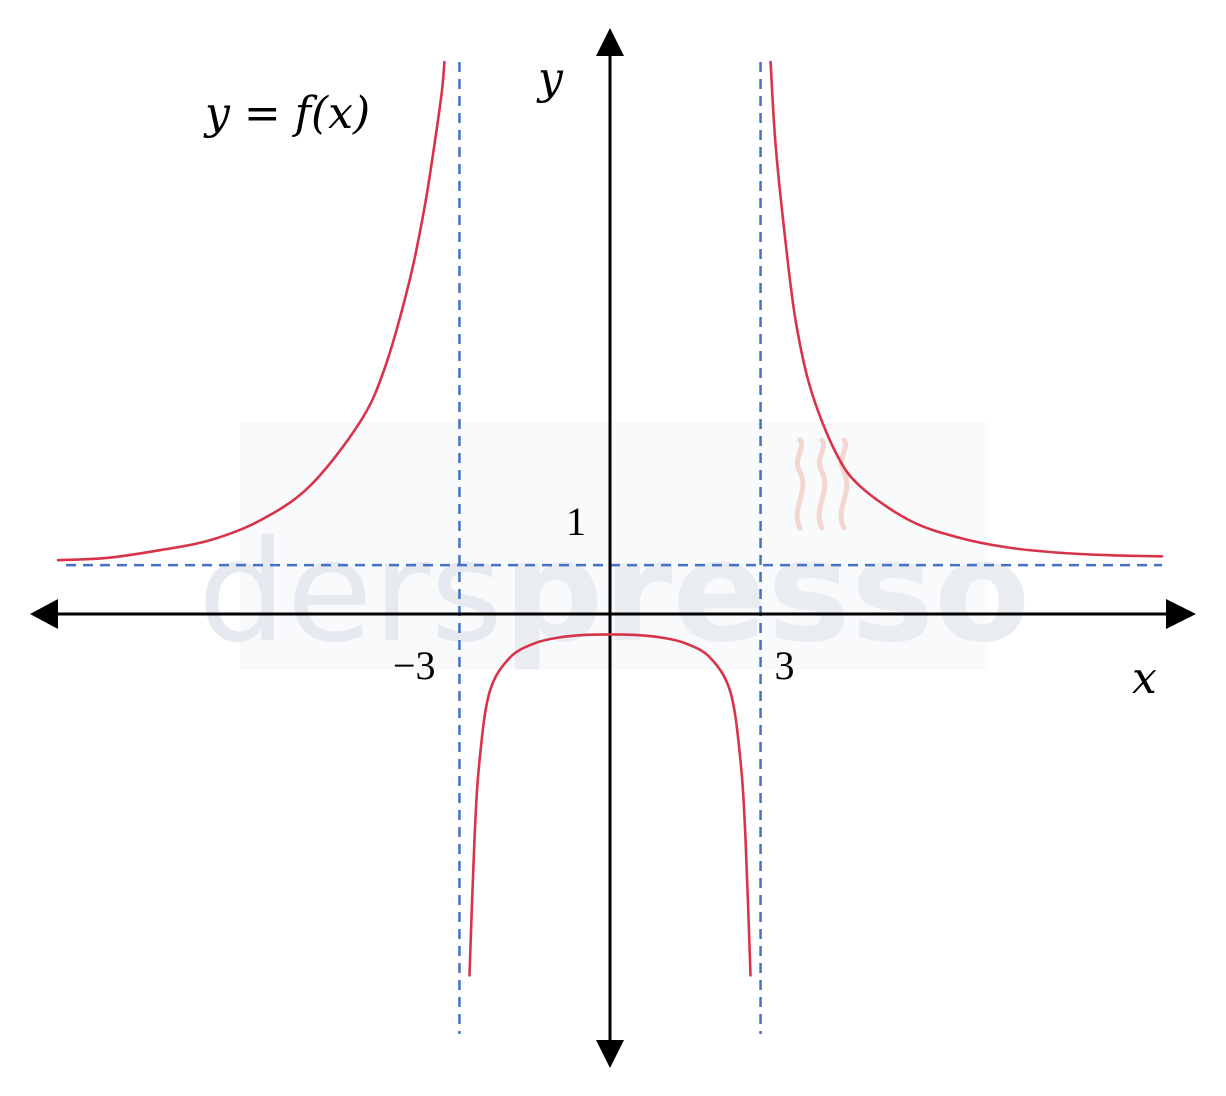 This screenshot has height=1096, width=1226. What do you see at coordinates (610, 1054) in the screenshot?
I see `y-axis-arrow-down` at bounding box center [610, 1054].